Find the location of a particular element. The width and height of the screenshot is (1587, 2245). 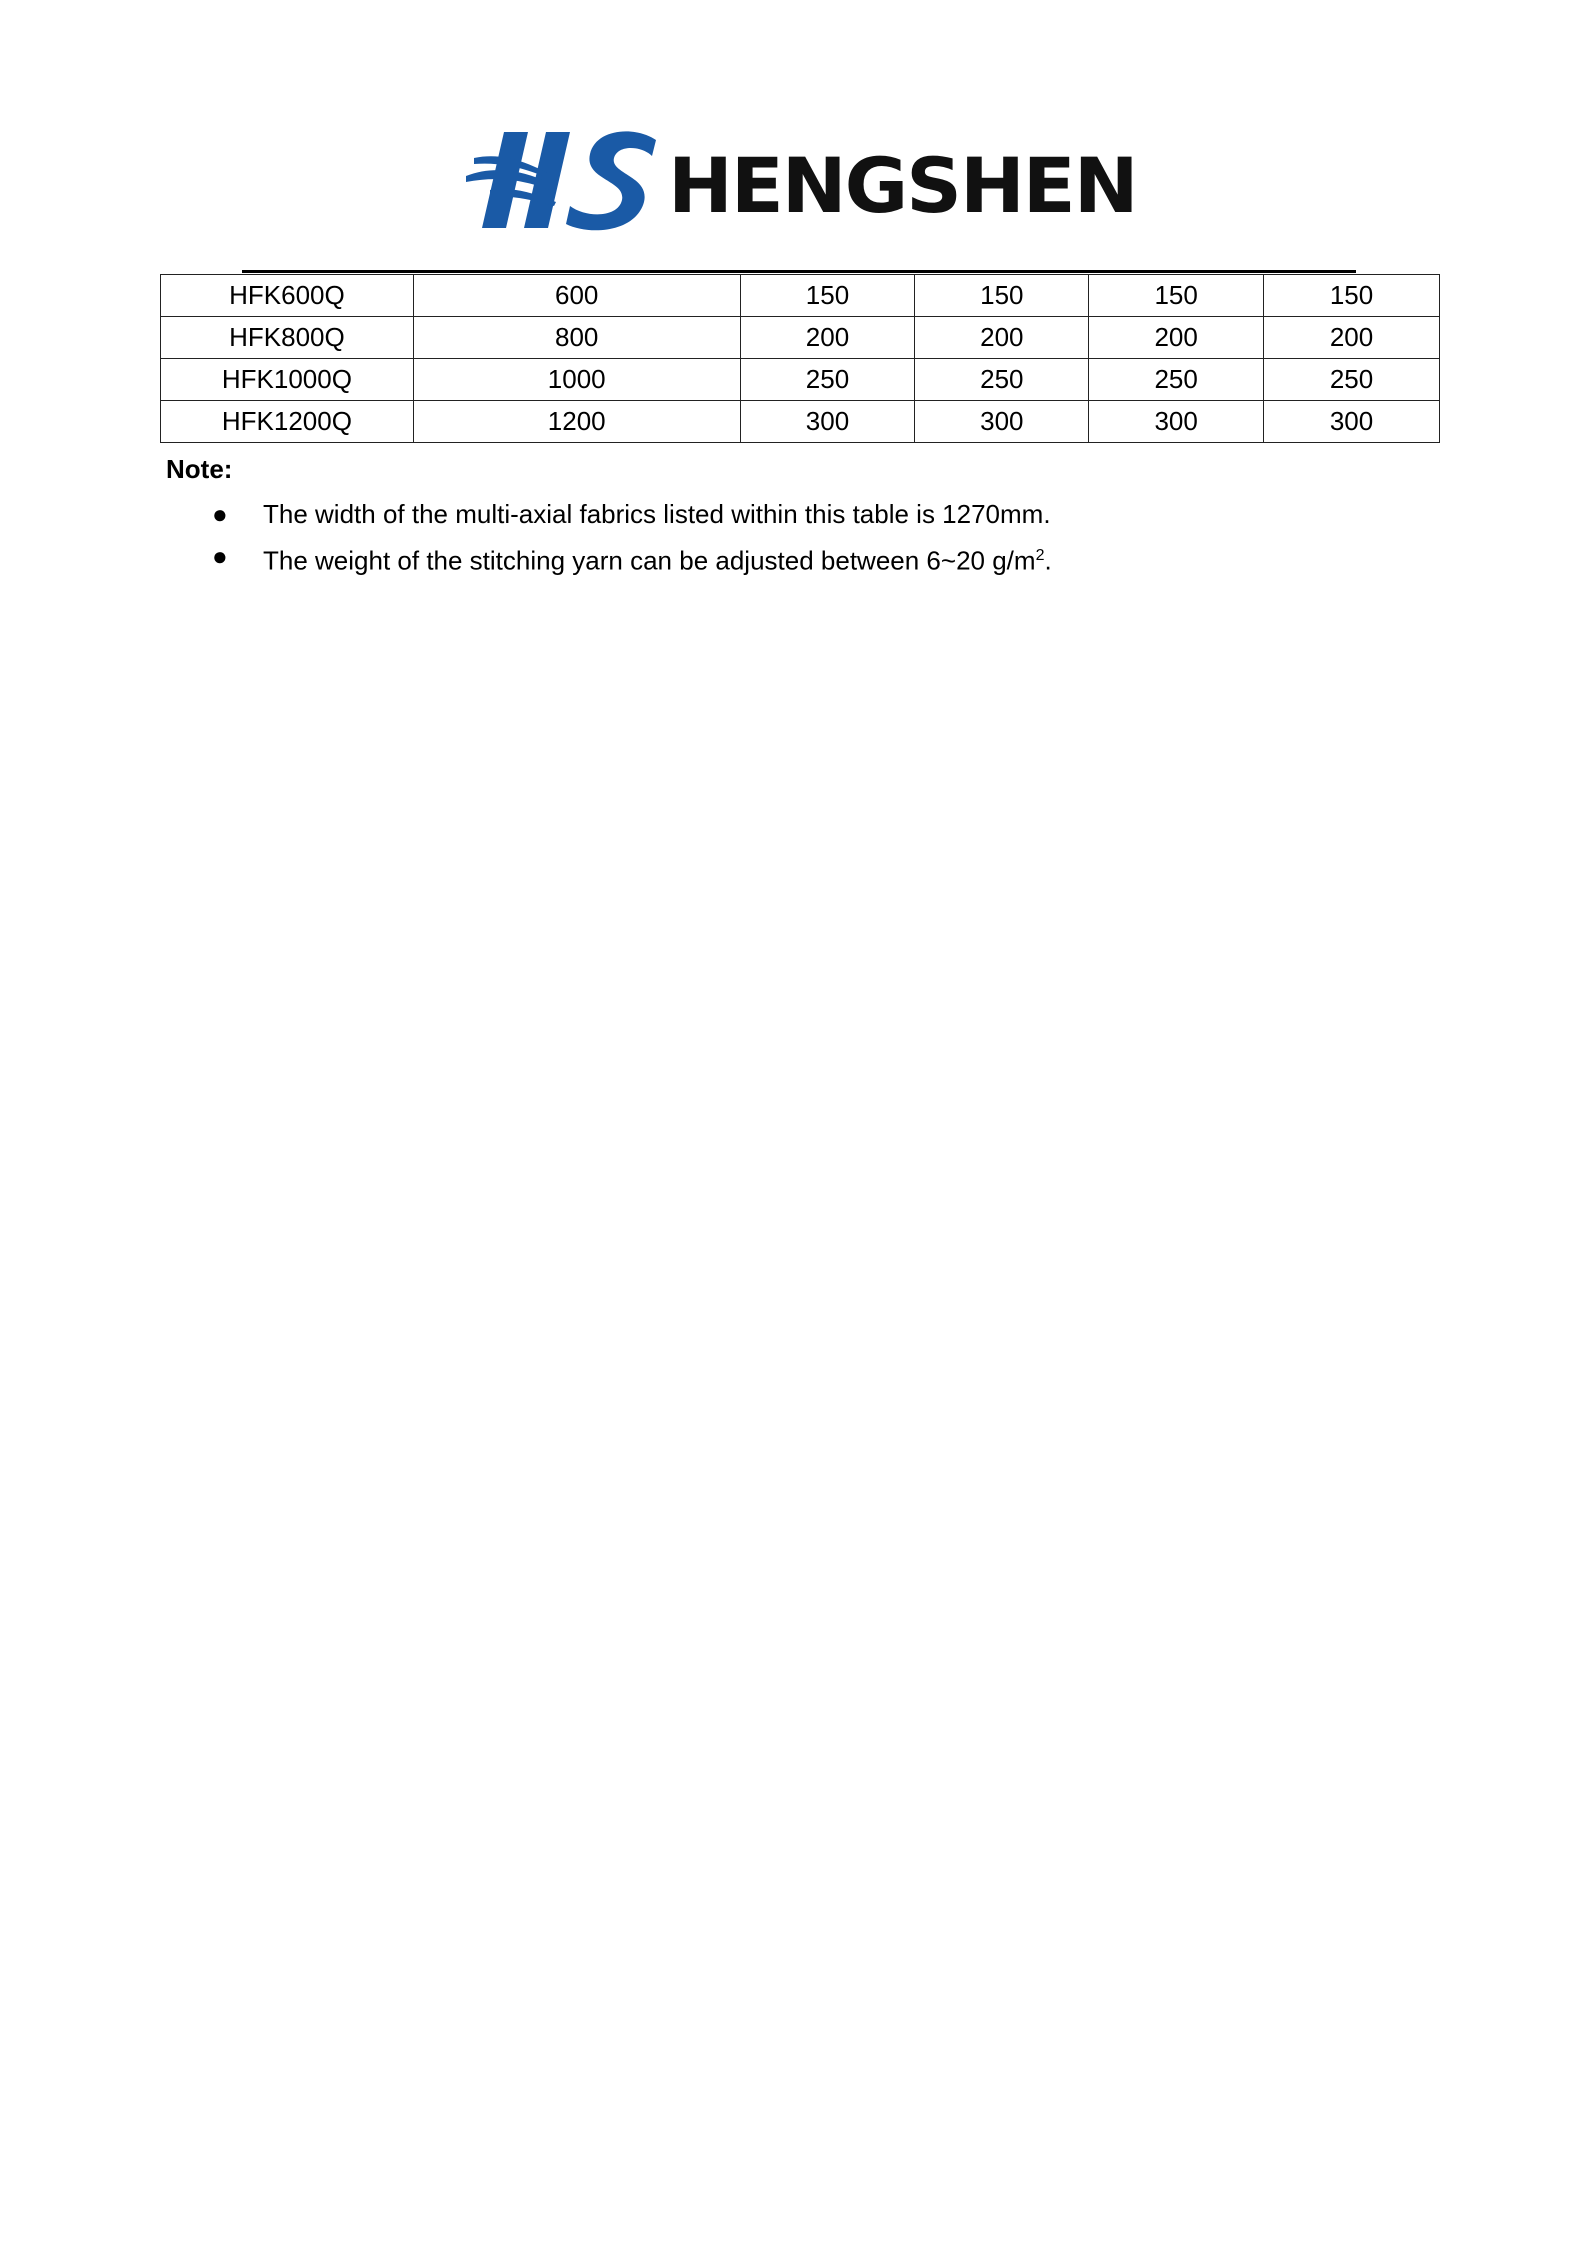

table-cell: HFK1000Q is located at coordinates (287, 379).